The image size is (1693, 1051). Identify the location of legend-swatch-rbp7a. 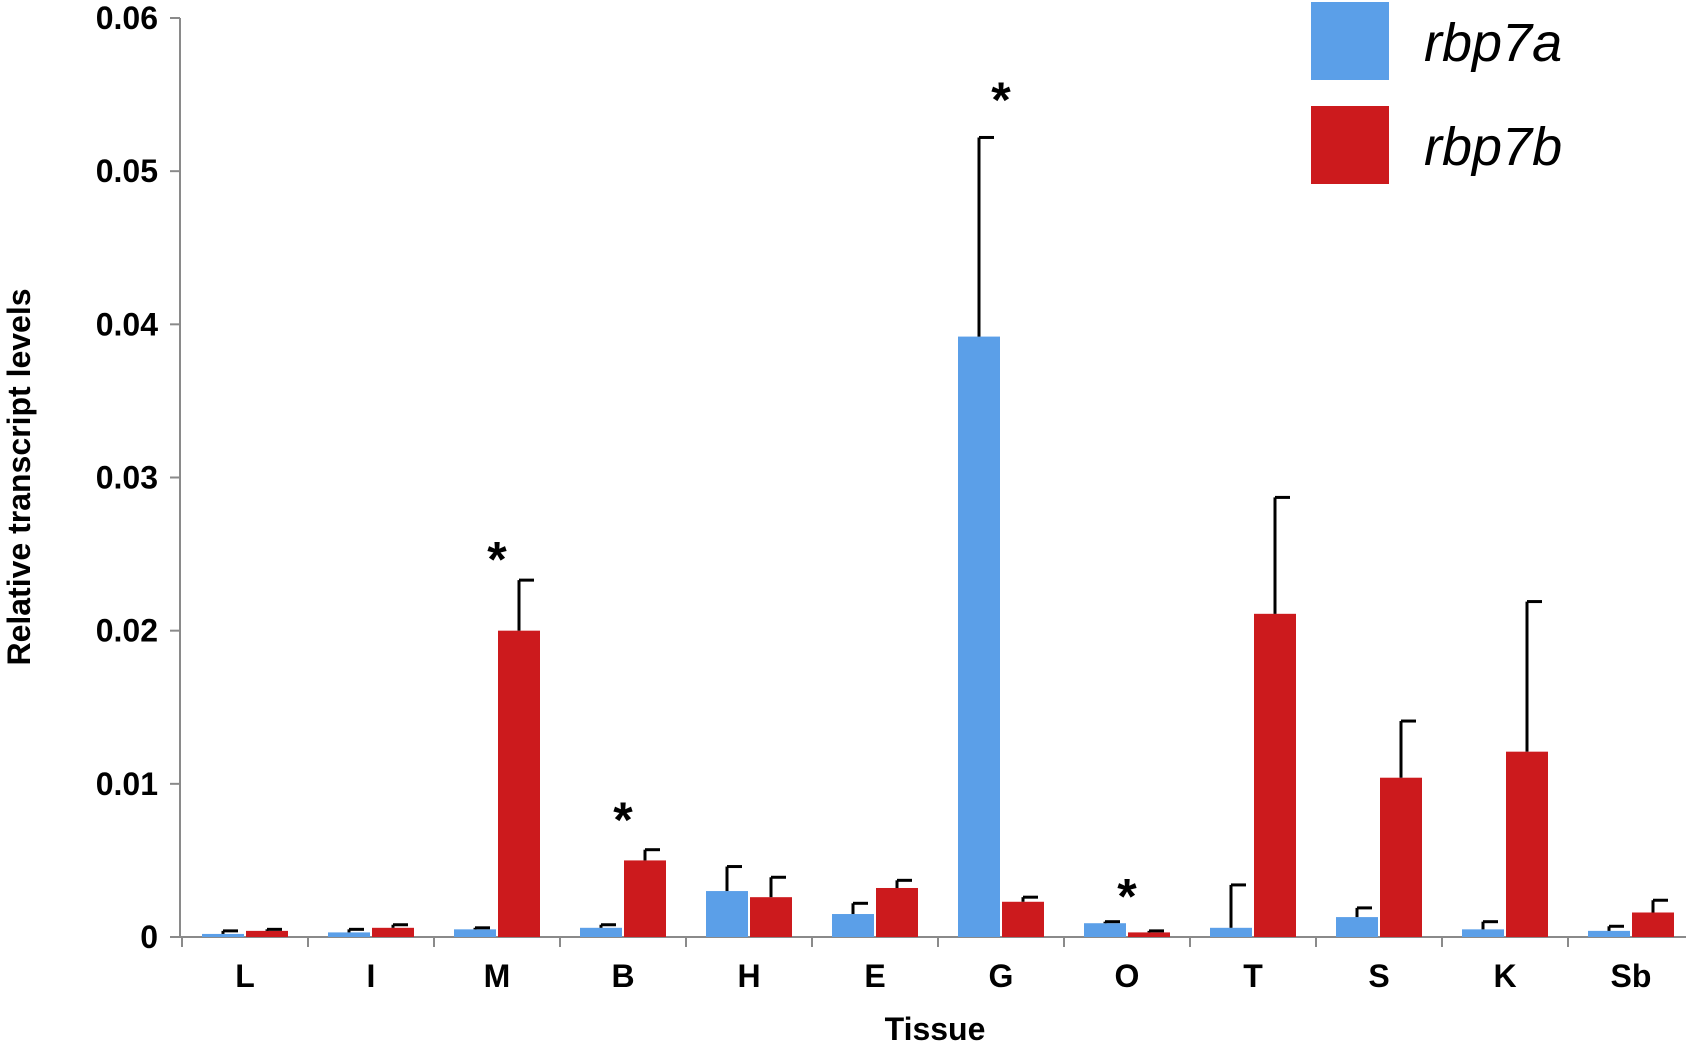
(1350, 41).